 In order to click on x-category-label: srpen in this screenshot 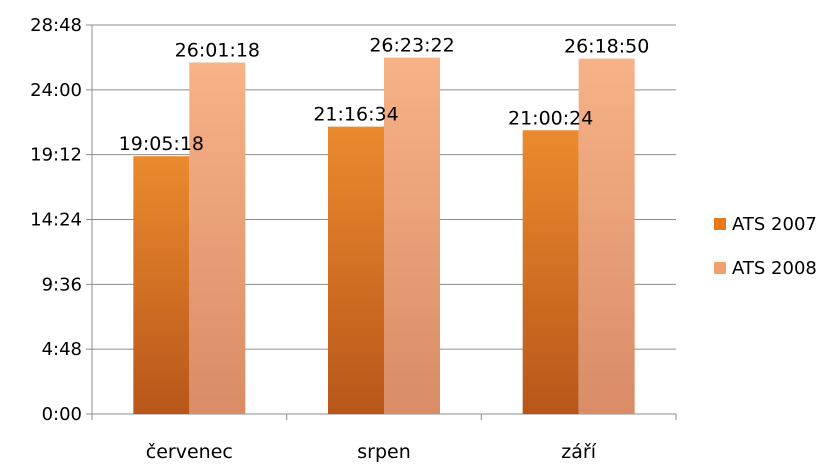, I will do `click(384, 452)`.